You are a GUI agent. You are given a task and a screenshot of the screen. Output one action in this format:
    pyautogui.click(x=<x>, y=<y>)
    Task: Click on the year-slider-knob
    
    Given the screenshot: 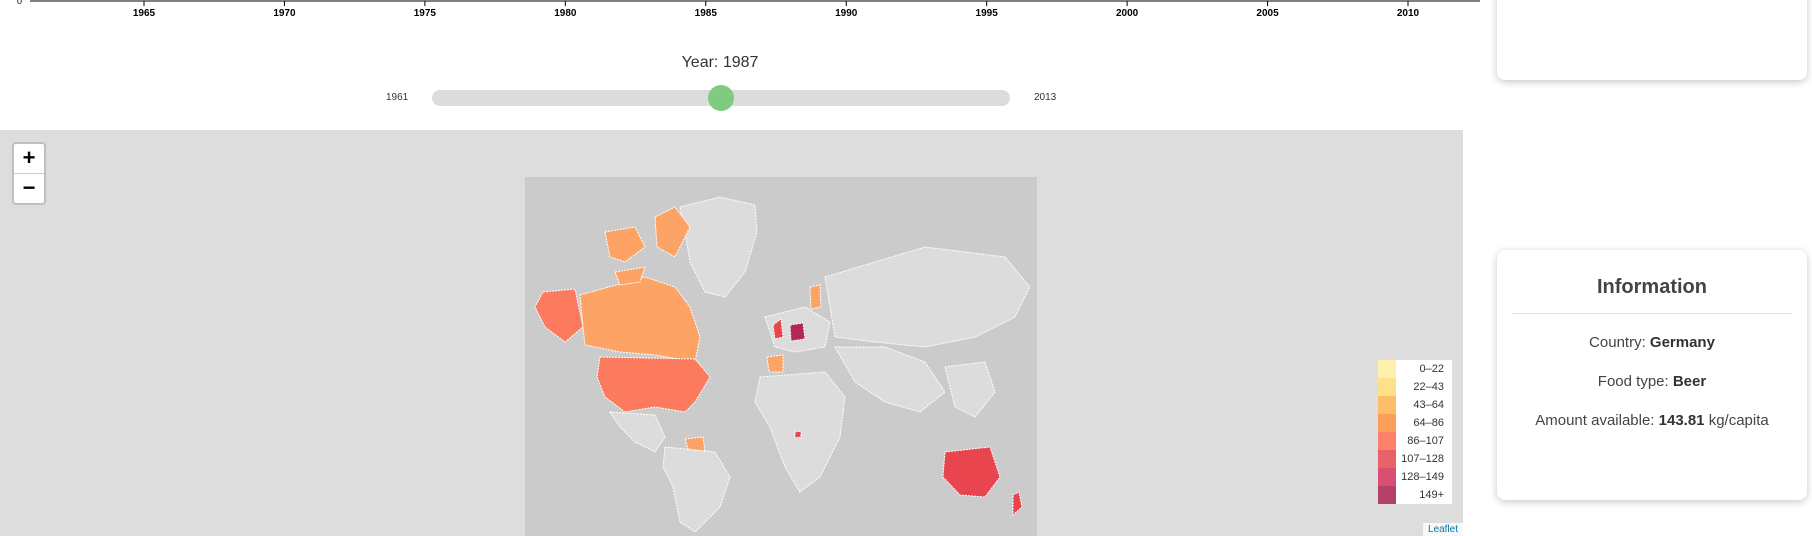 What is the action you would take?
    pyautogui.click(x=721, y=98)
    